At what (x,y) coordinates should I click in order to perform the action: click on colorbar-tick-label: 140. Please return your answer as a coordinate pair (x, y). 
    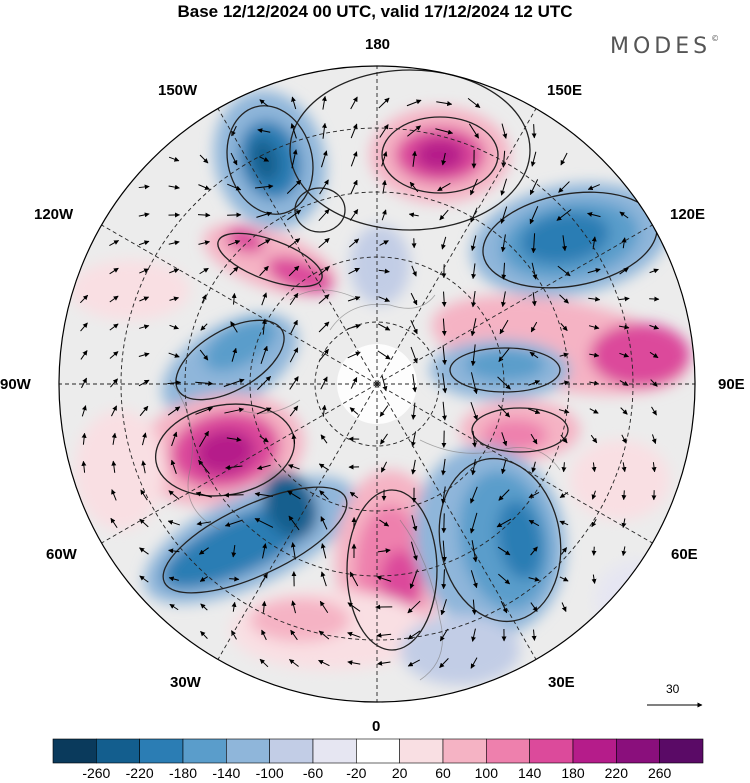
    Looking at the image, I should click on (529, 773).